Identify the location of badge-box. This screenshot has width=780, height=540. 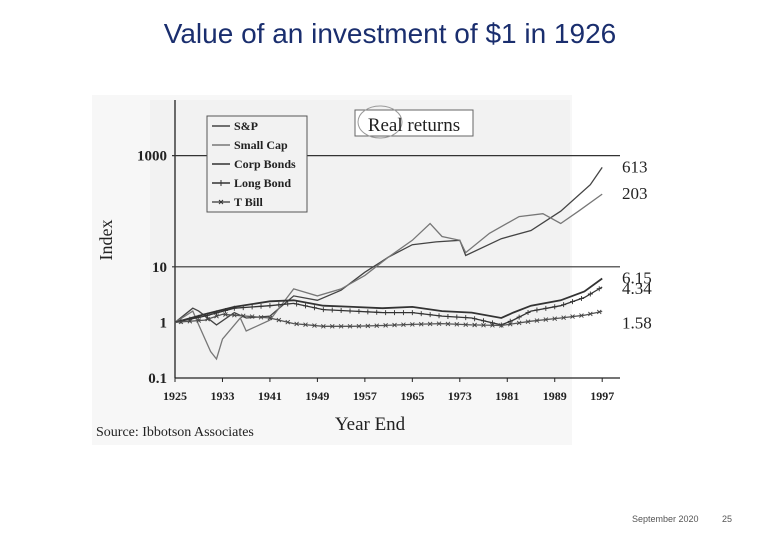
(414, 123).